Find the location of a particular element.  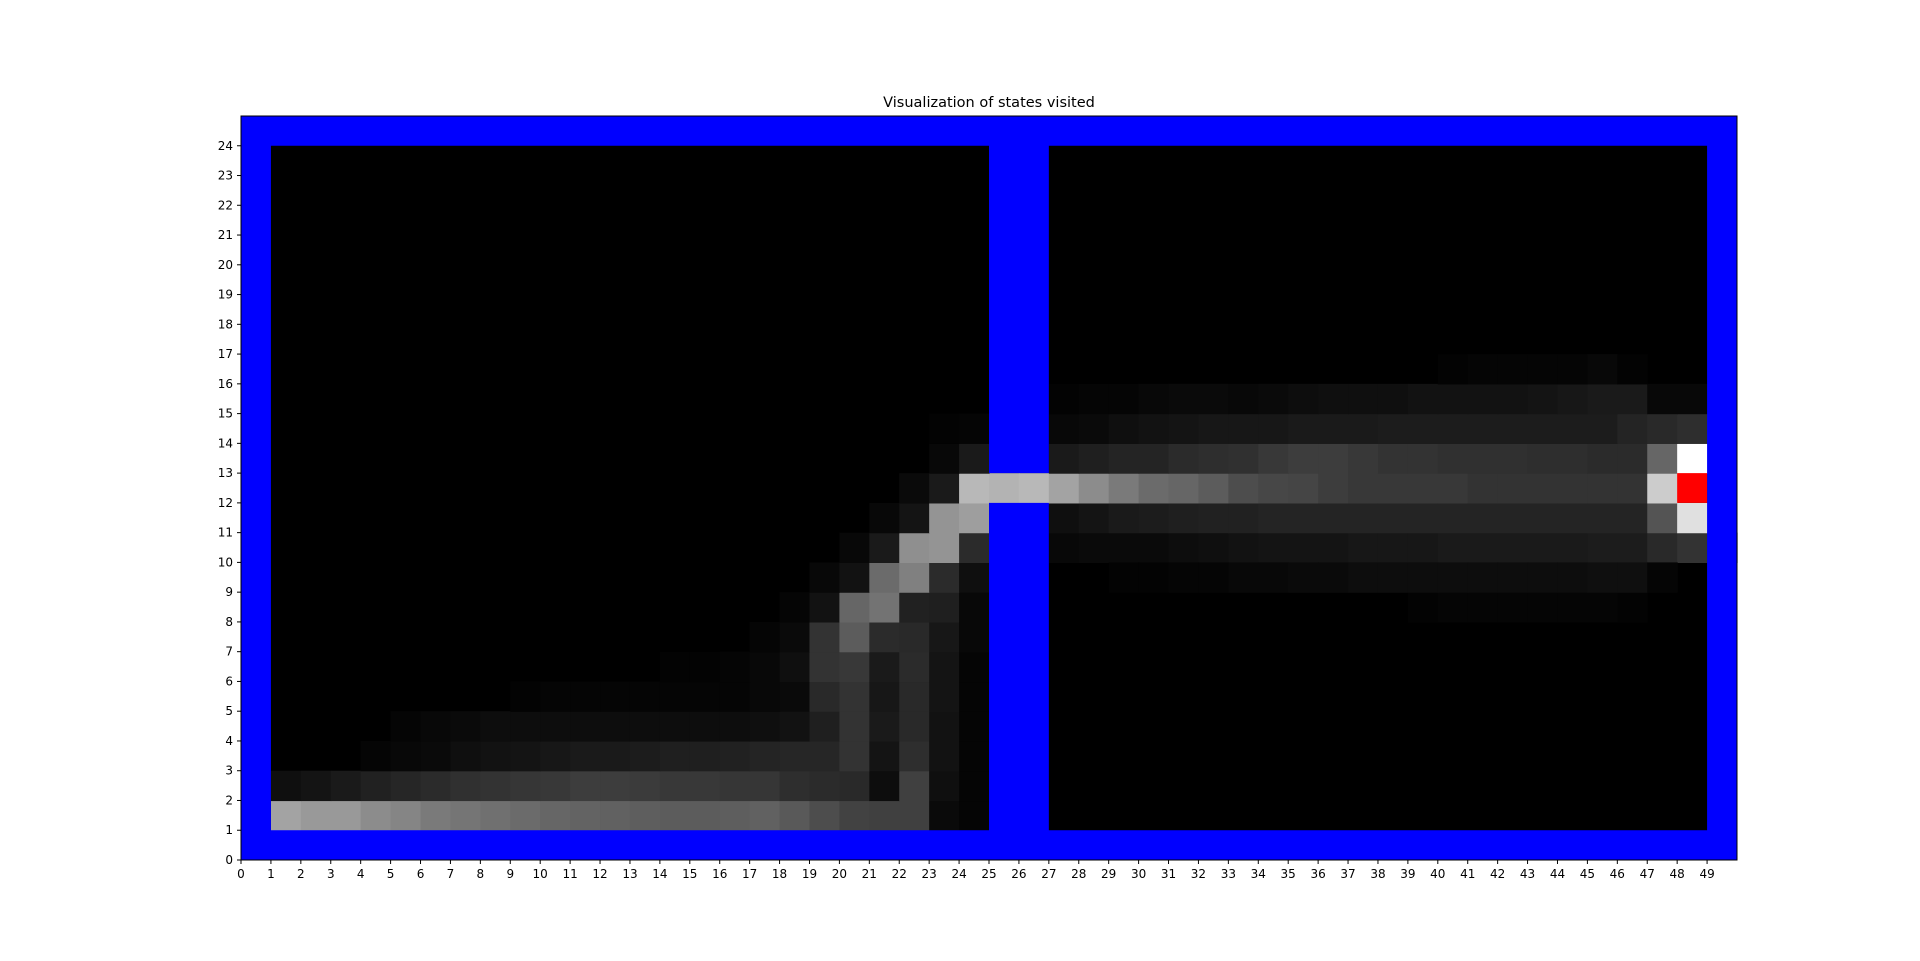

y-tick-label: 1 is located at coordinates (229, 830).